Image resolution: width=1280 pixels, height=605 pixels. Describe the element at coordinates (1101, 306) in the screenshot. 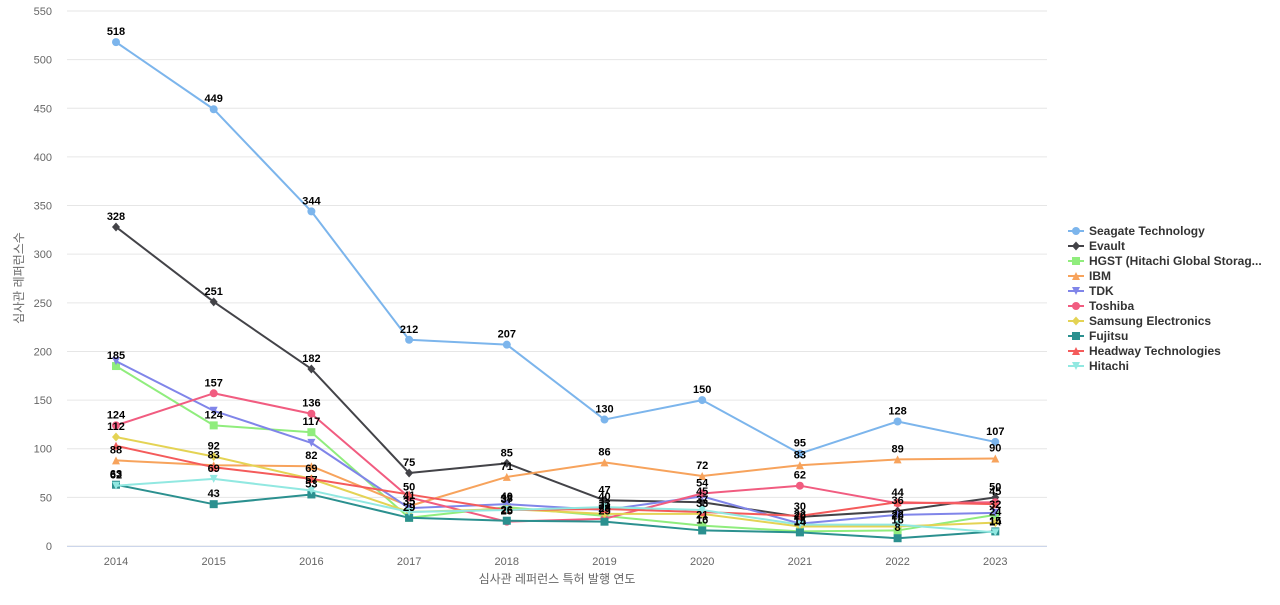

I see `legend-item: Toshiba` at that location.